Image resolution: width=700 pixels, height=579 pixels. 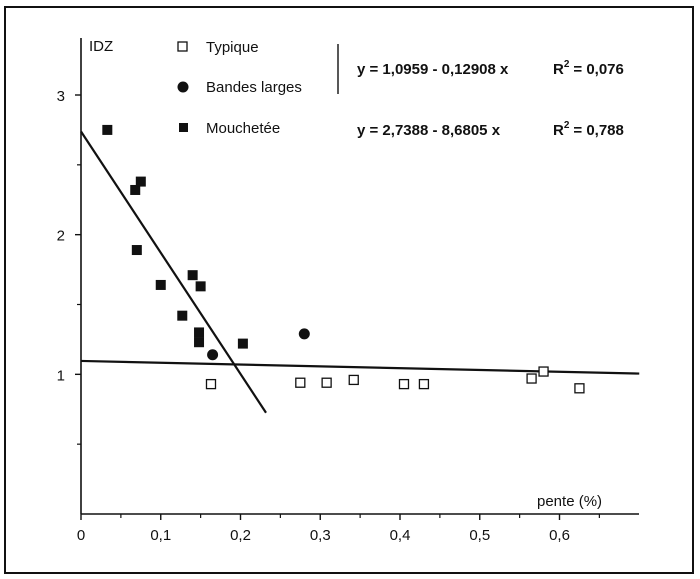 What do you see at coordinates (400, 535) in the screenshot?
I see `x-tick-label-4: 0,4` at bounding box center [400, 535].